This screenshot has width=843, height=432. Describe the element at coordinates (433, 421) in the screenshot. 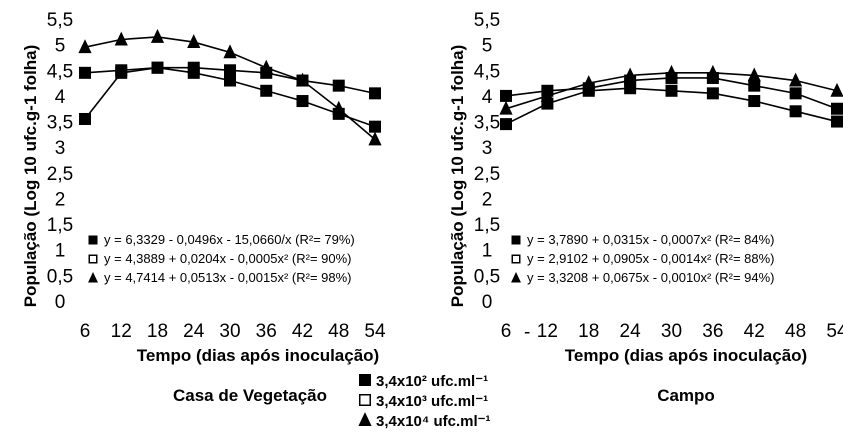

I see `legend-label: 3,4x10⁴ ufc.ml⁻¹` at that location.